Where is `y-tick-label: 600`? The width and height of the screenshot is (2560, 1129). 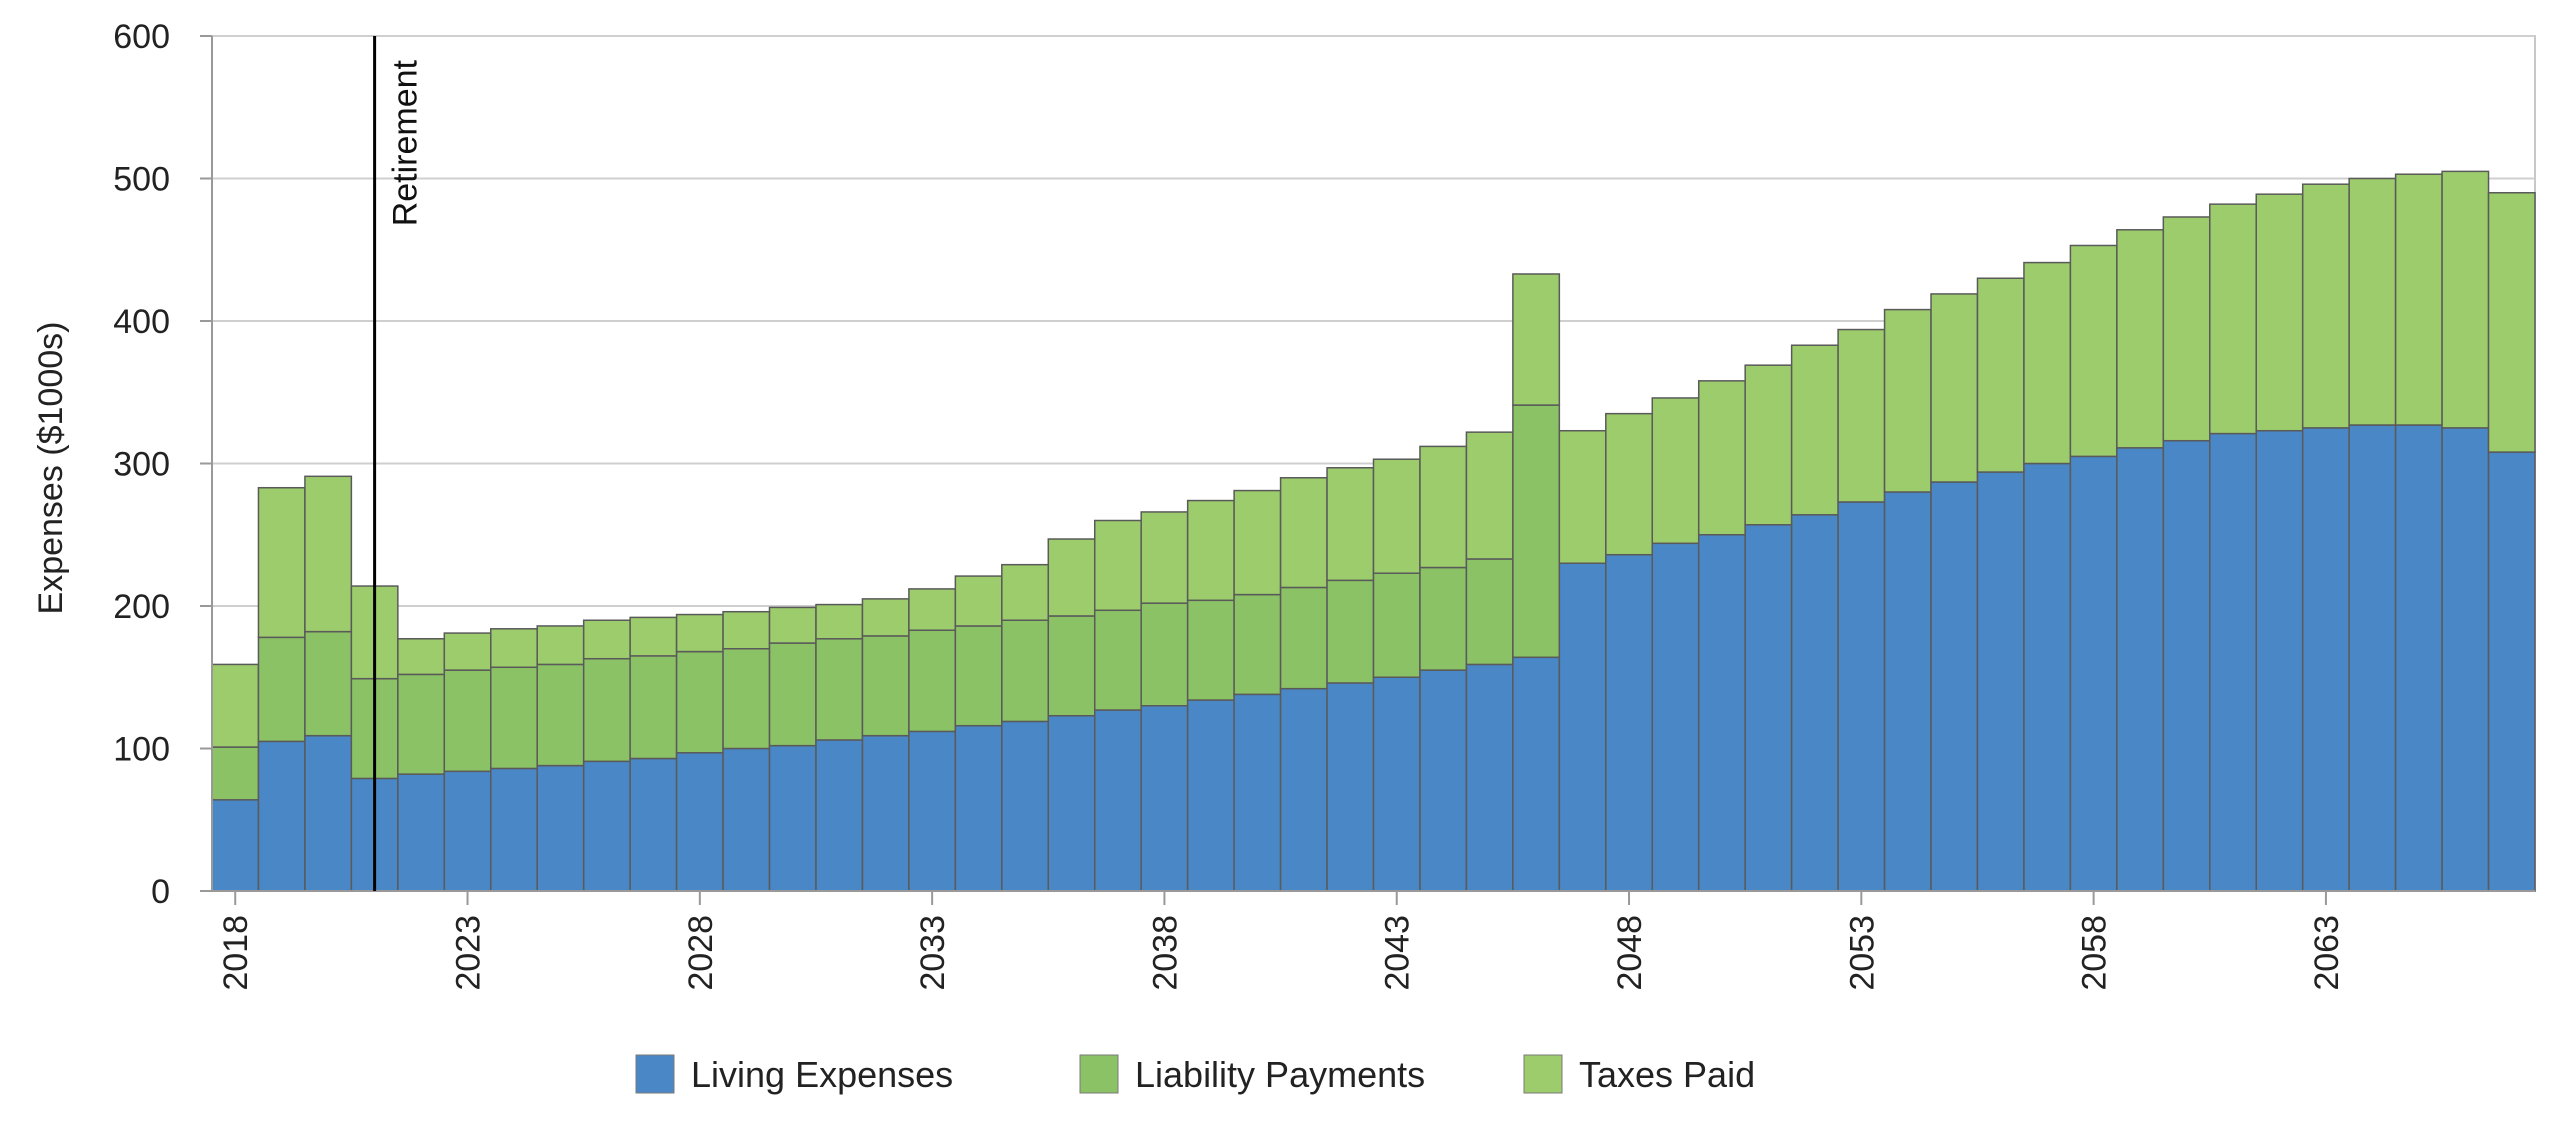
y-tick-label: 600 is located at coordinates (141, 37).